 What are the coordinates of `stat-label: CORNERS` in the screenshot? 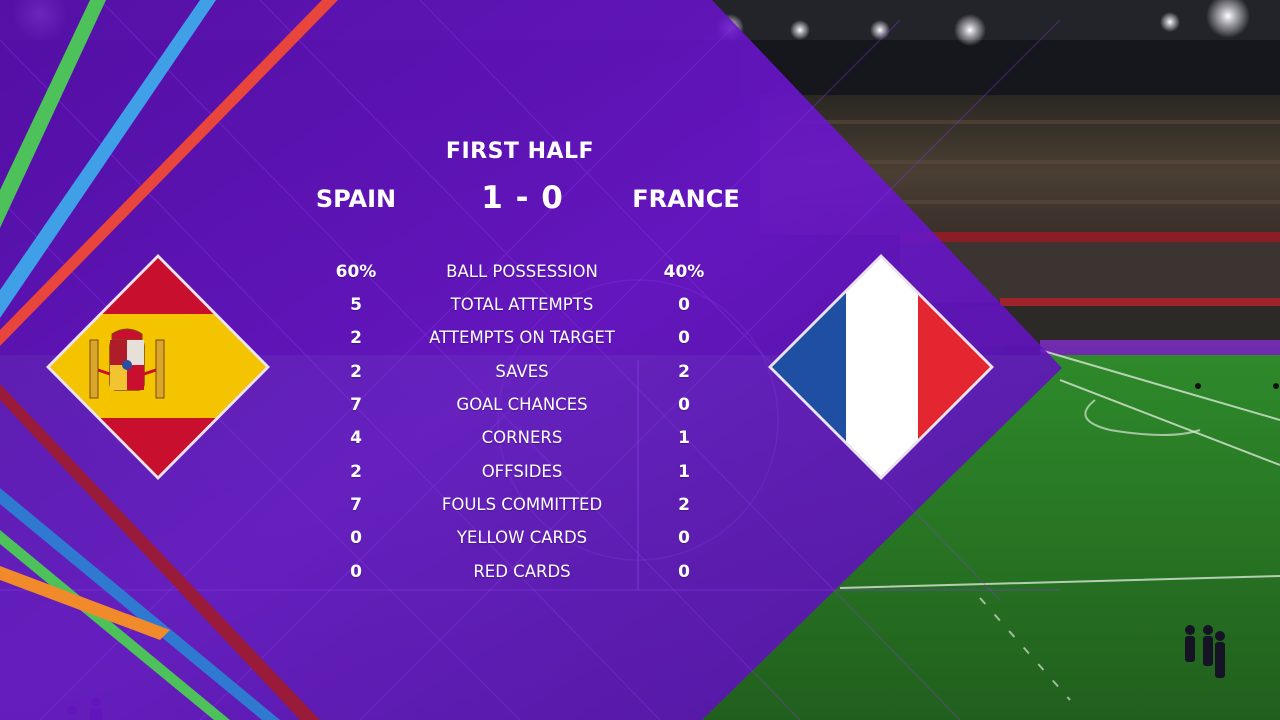 It's located at (522, 437).